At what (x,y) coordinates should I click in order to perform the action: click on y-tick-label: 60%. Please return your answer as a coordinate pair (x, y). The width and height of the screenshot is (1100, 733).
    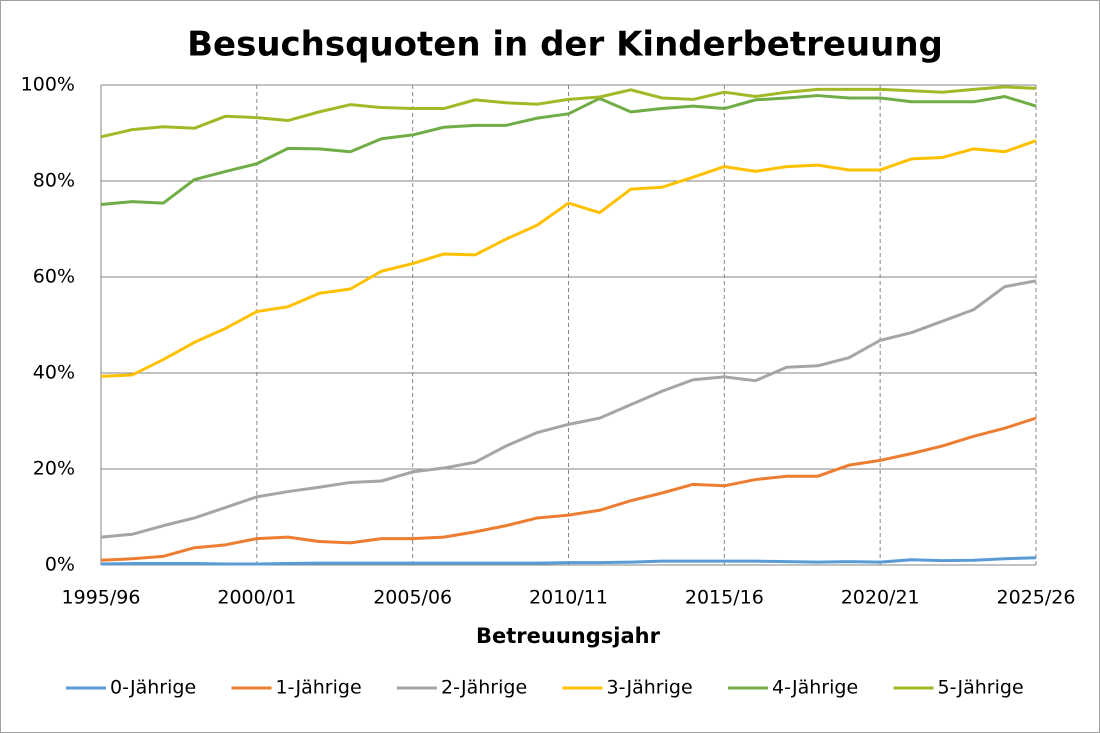
    Looking at the image, I should click on (54, 277).